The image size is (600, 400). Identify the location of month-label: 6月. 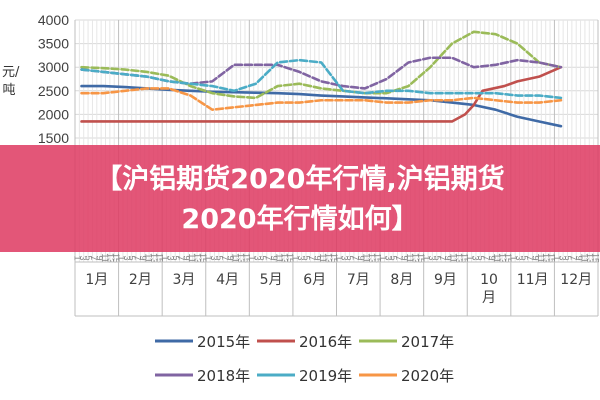
(314, 280).